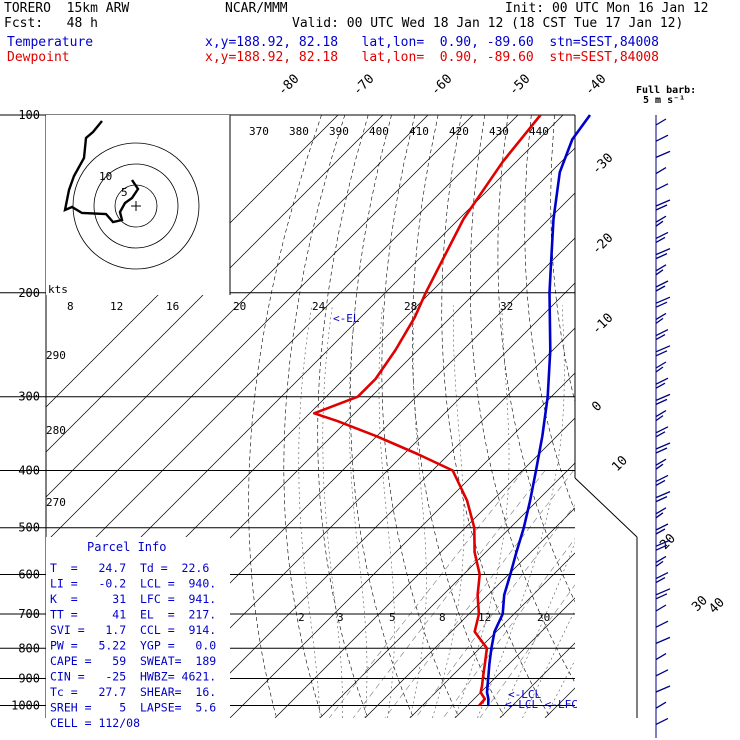 The image size is (740, 740). What do you see at coordinates (67, 8) in the screenshot?
I see `model-title: TORERO 15km ARW` at bounding box center [67, 8].